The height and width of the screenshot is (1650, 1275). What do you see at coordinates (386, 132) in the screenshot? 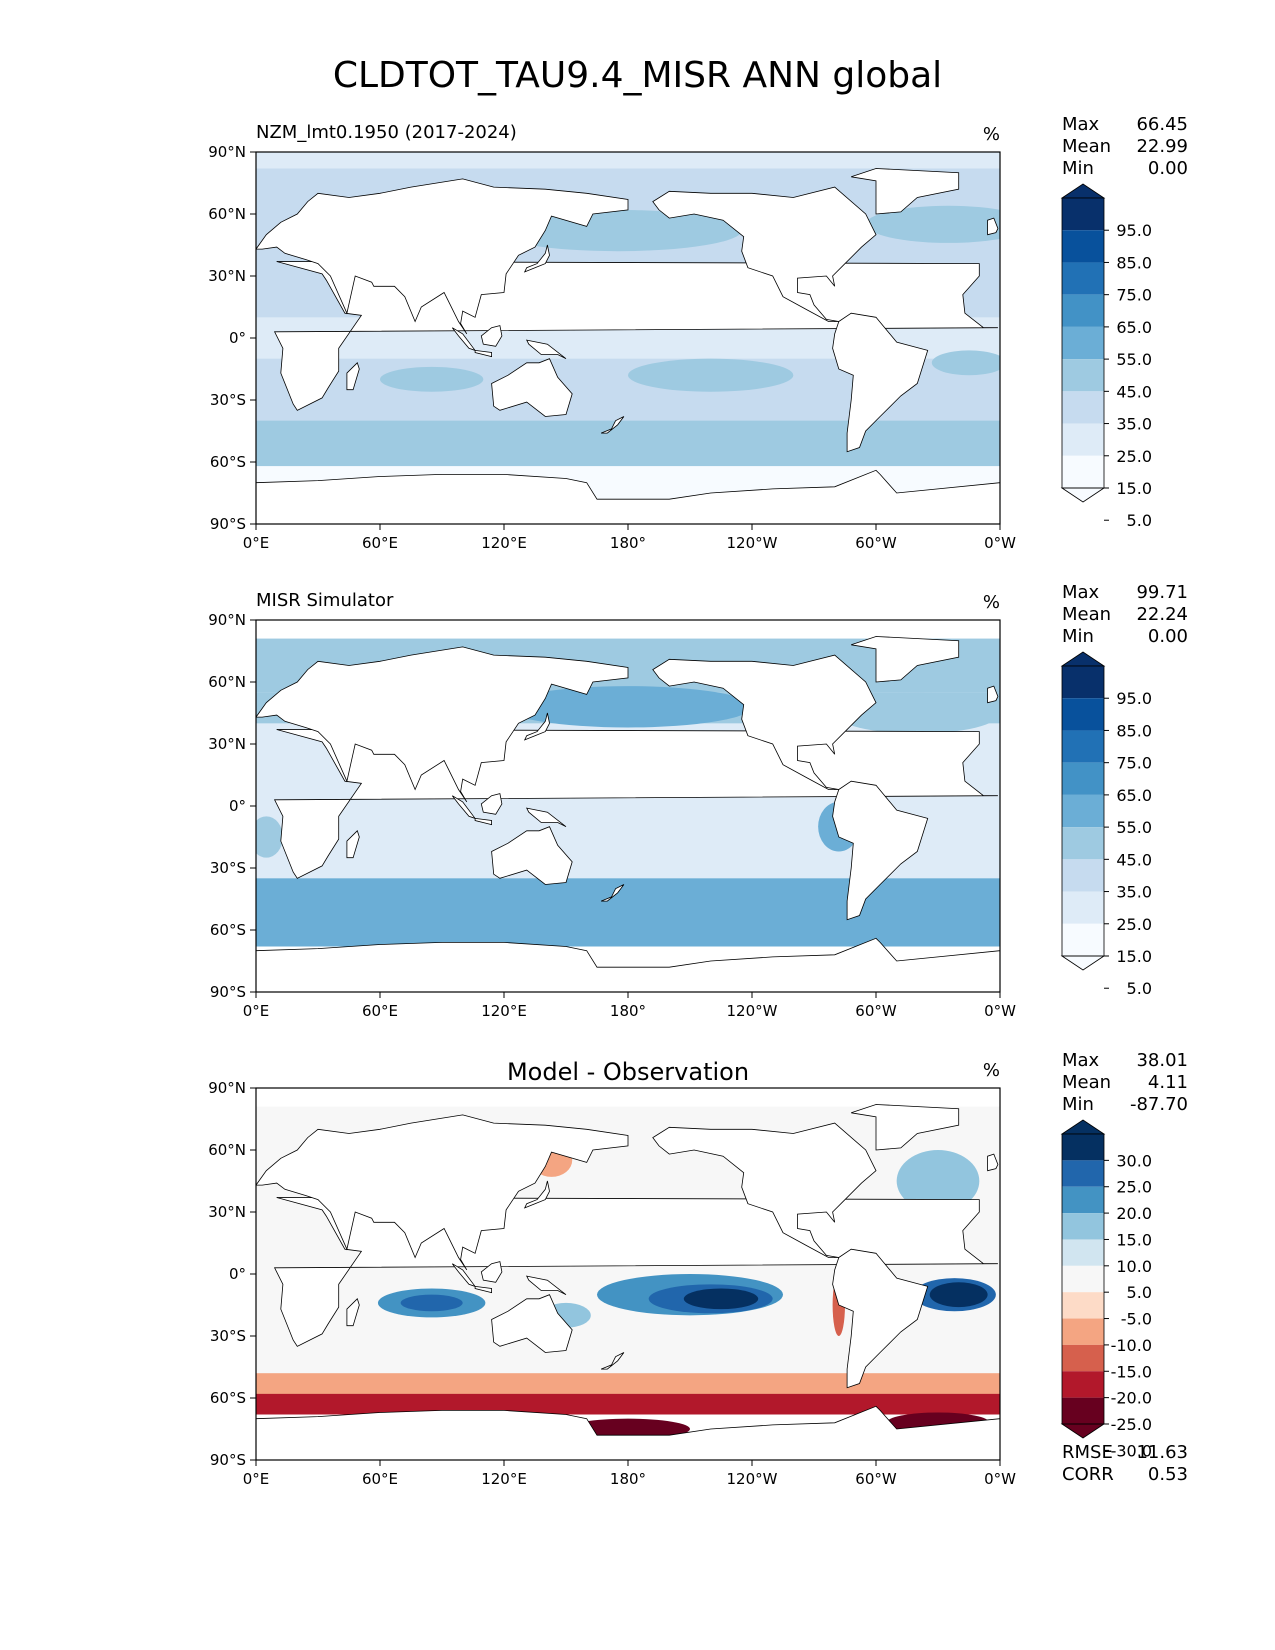
I see `panel-title: NZM_lmt0.1950 (2017-2024)` at bounding box center [386, 132].